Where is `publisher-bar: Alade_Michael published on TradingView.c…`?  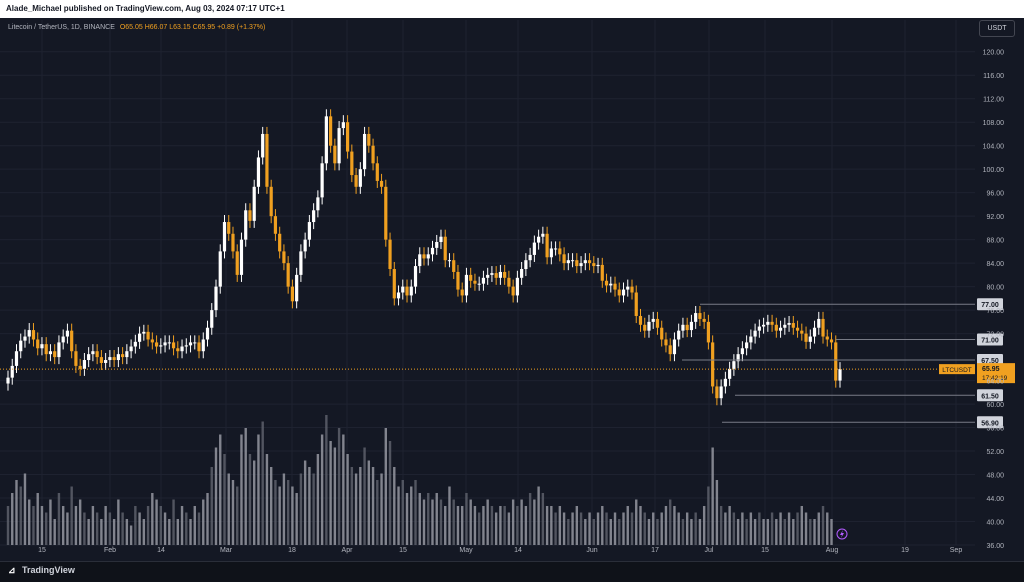 publisher-bar: Alade_Michael published on TradingView.c… is located at coordinates (512, 9).